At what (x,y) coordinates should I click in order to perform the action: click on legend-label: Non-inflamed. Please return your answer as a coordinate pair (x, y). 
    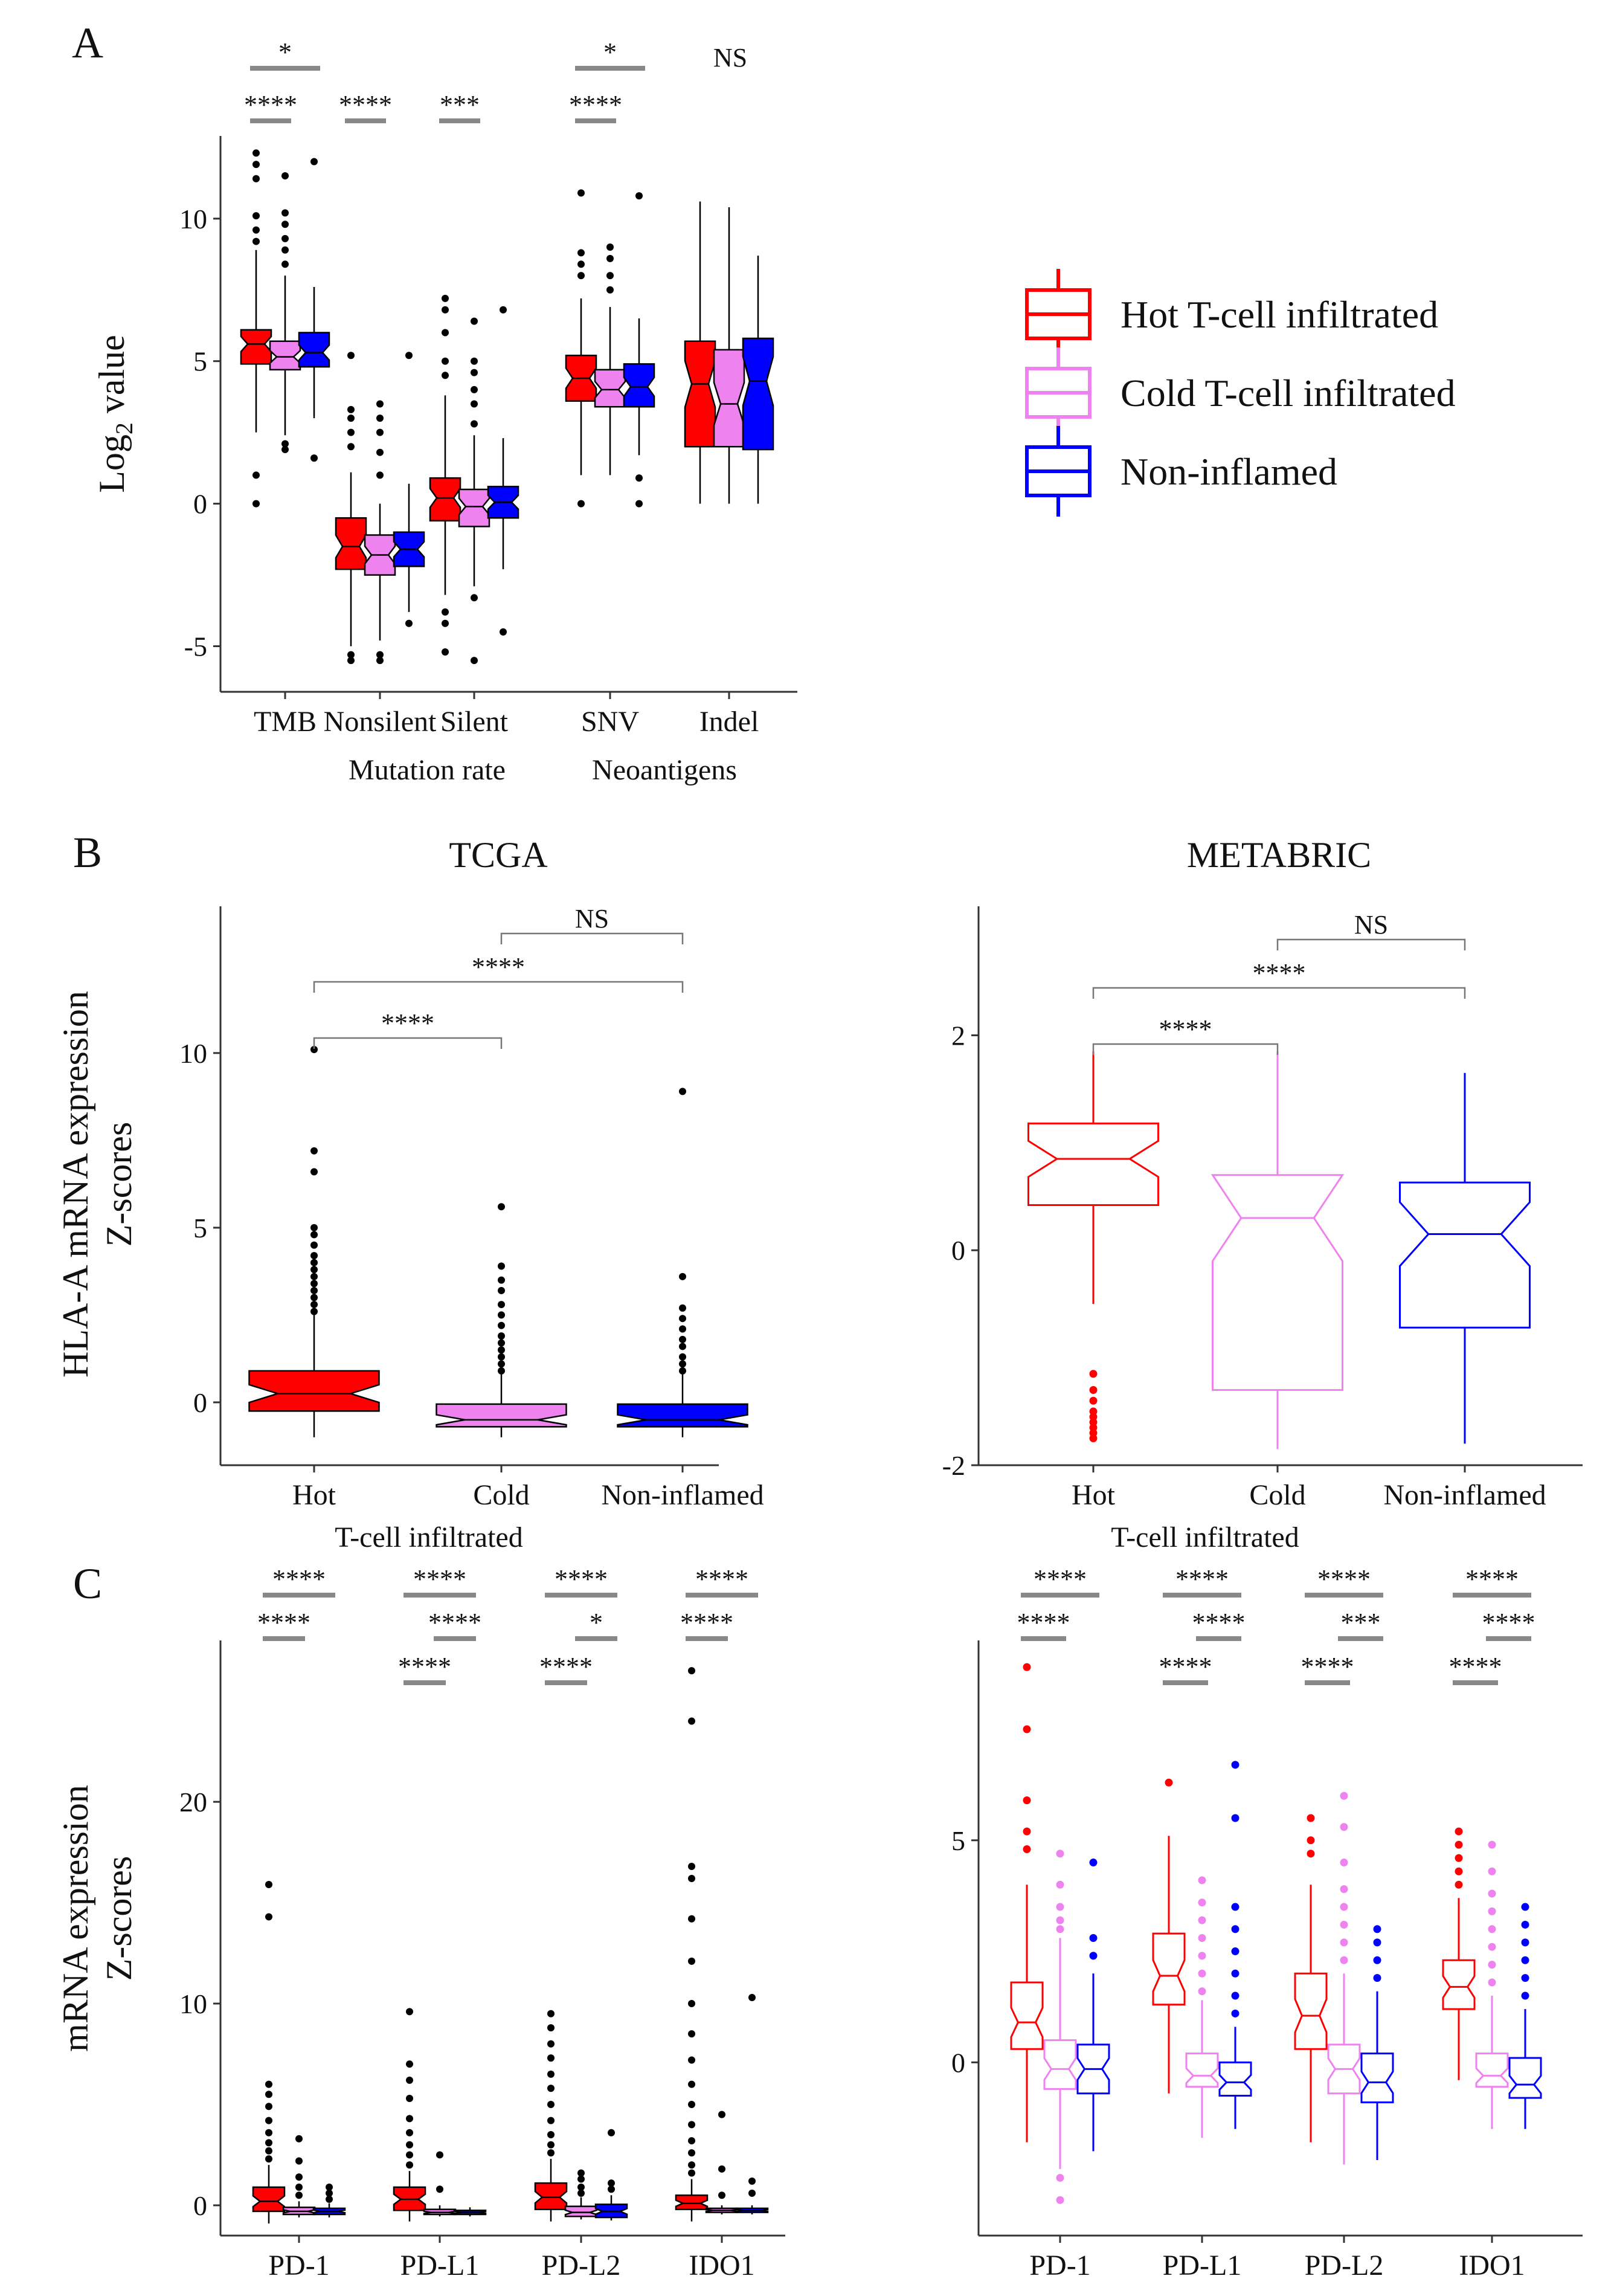
    Looking at the image, I should click on (1228, 471).